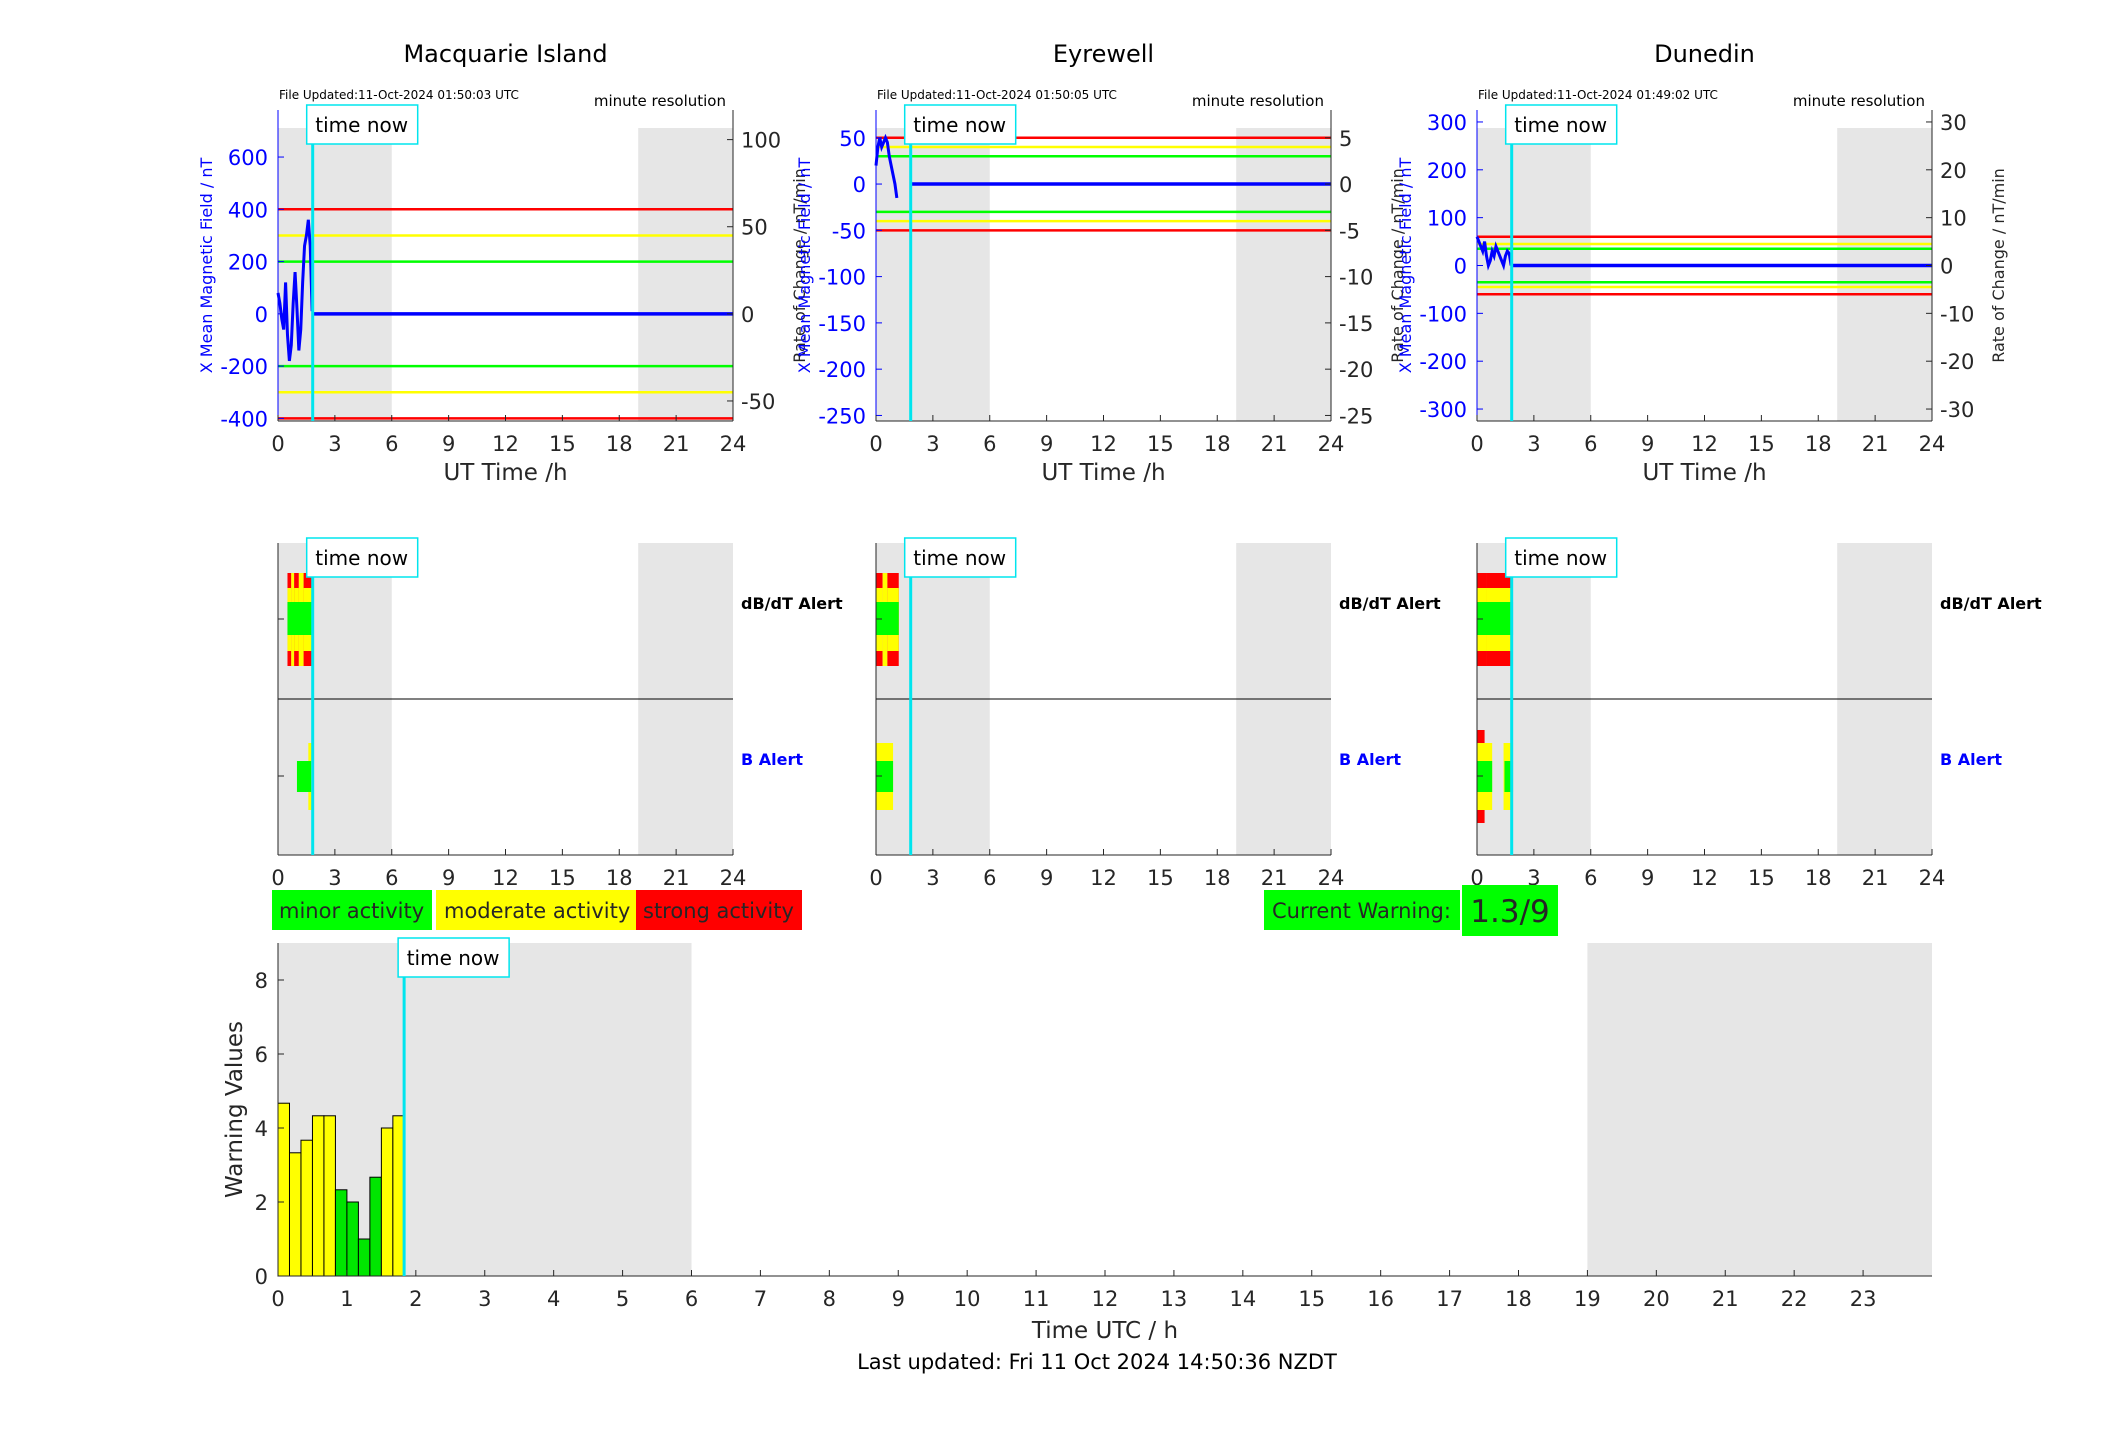  I want to click on bottom-xtick-label-5: 5, so click(622, 1299).